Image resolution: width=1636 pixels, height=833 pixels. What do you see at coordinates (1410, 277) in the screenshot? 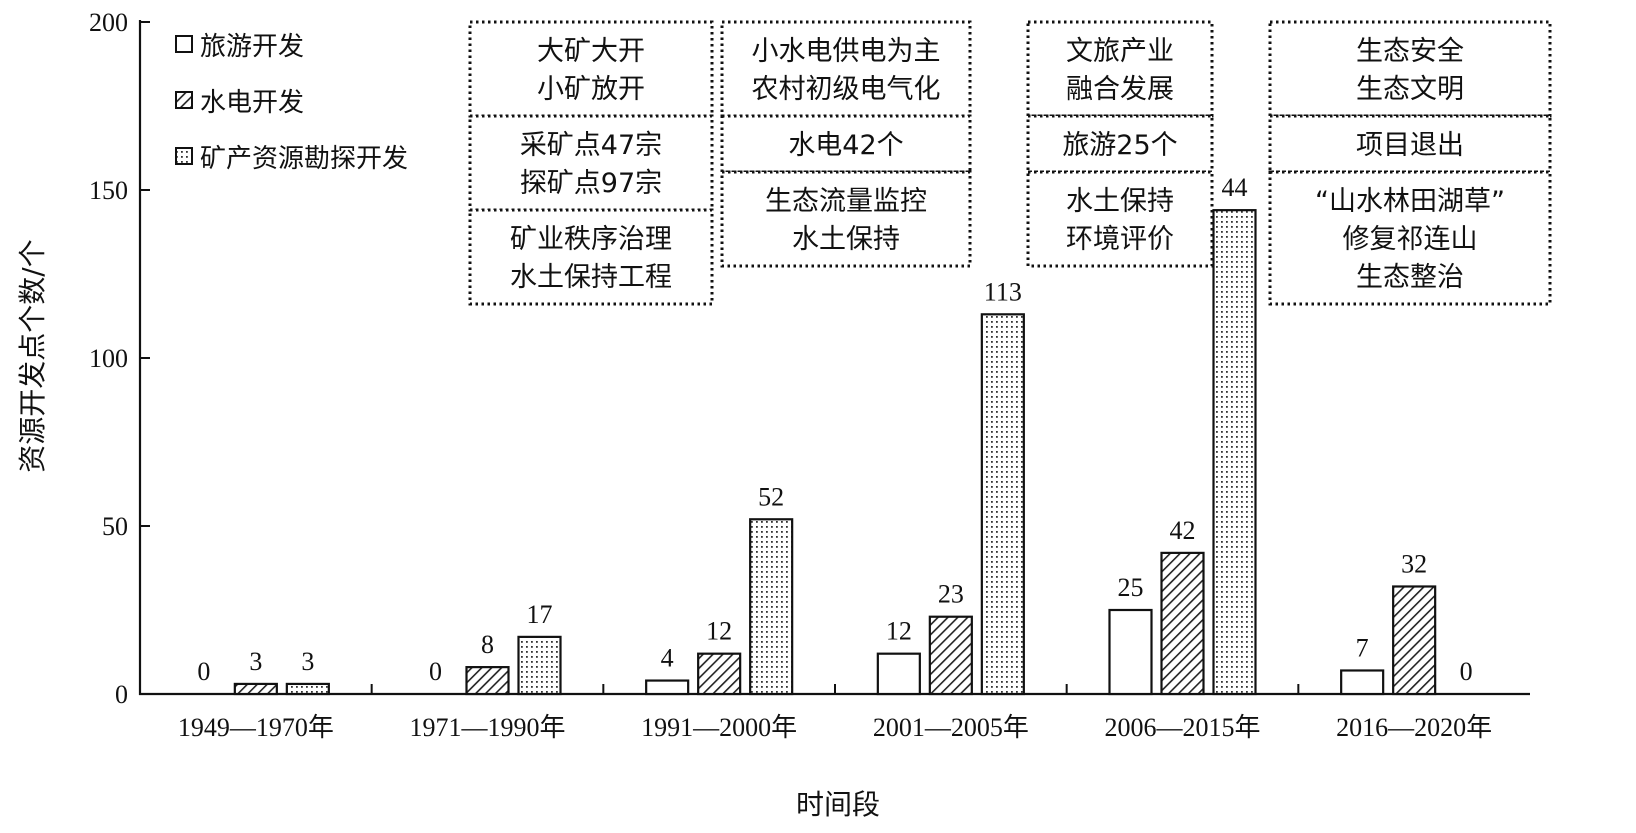
I see `annotation-text: 生态整治` at bounding box center [1410, 277].